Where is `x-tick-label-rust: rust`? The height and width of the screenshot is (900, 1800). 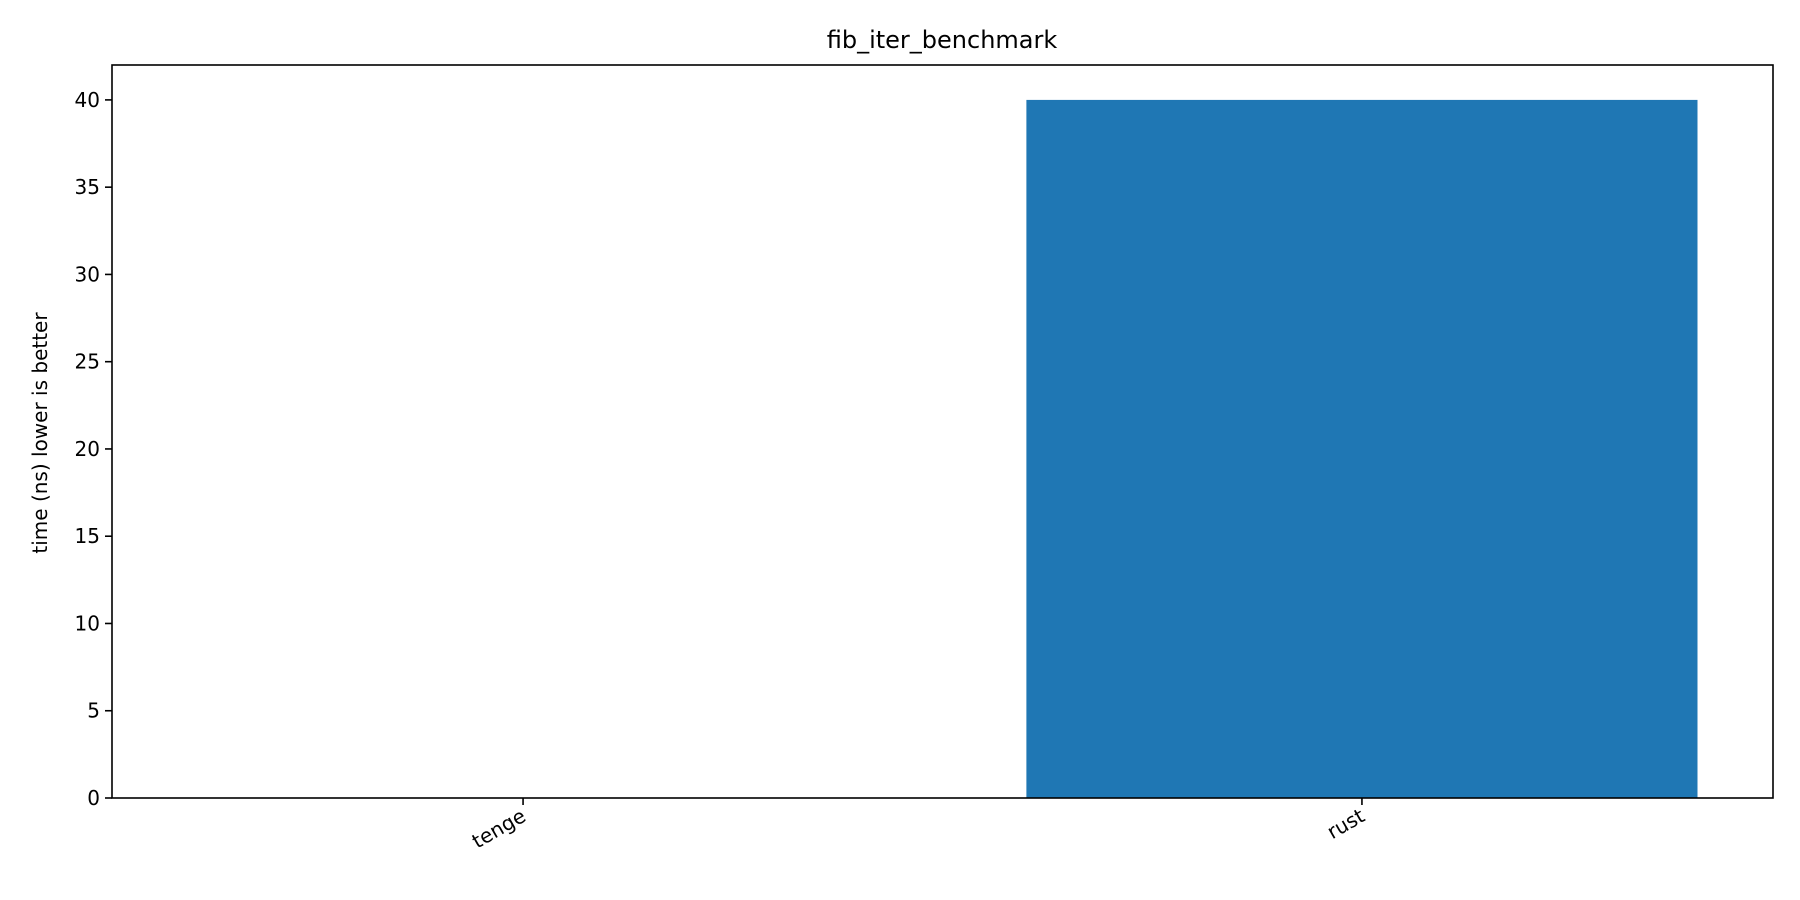
x-tick-label-rust: rust is located at coordinates (1346, 823).